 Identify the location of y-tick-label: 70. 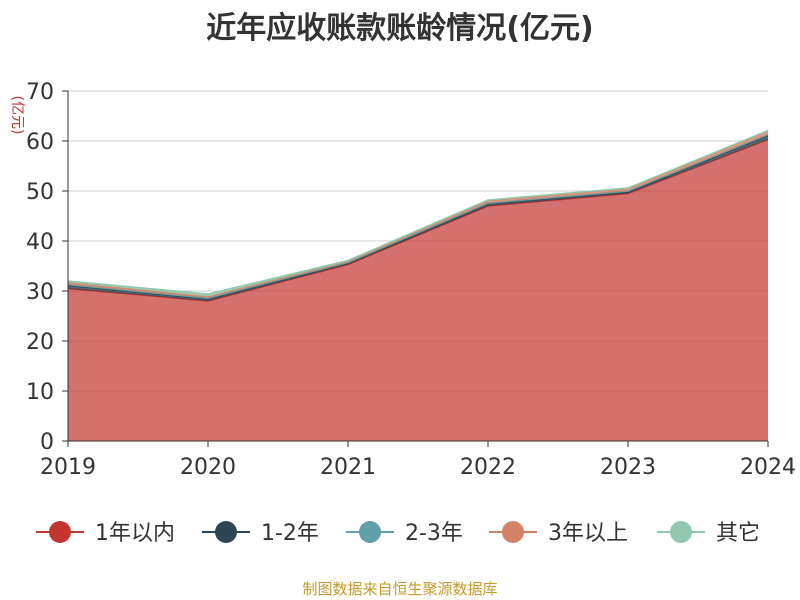
(40, 92).